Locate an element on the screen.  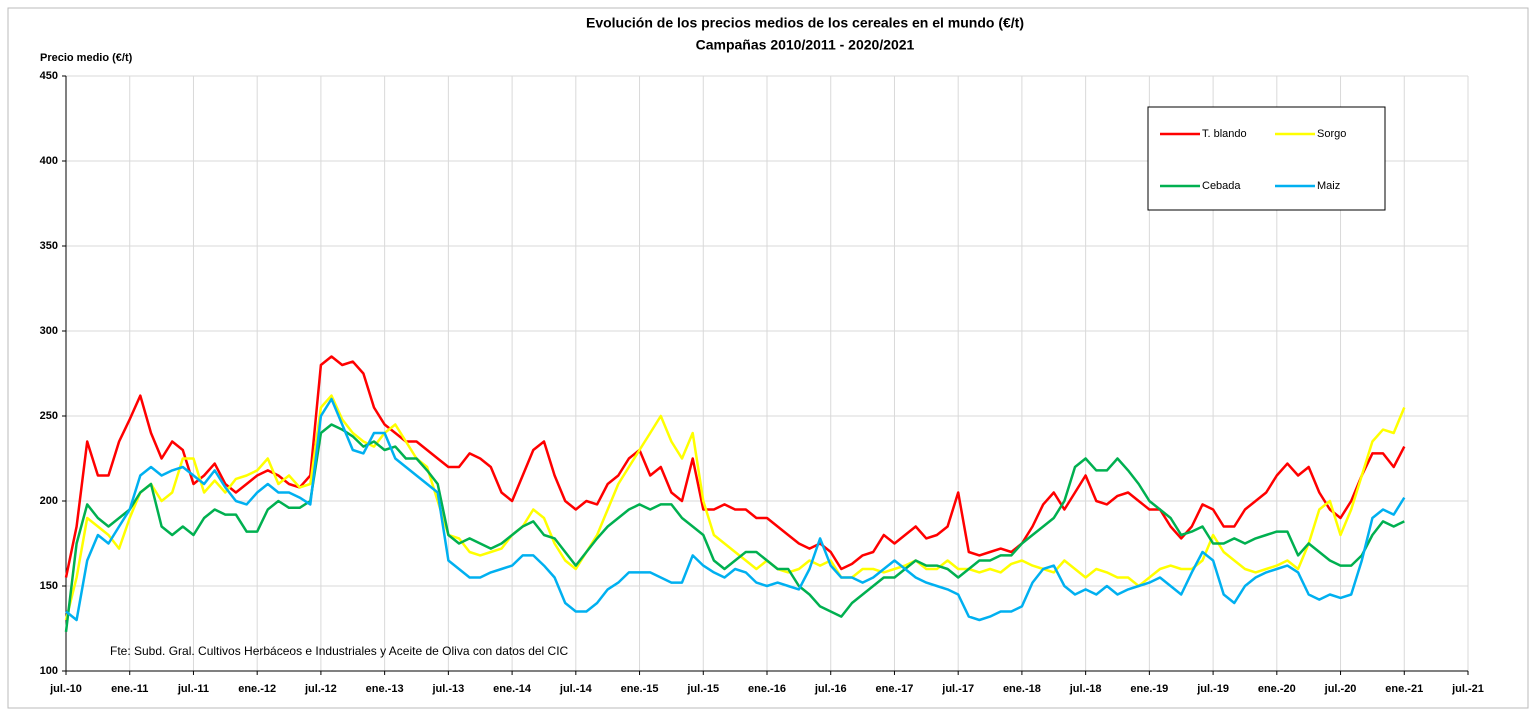
x-tick-label: jul.-13 is located at coordinates (447, 689).